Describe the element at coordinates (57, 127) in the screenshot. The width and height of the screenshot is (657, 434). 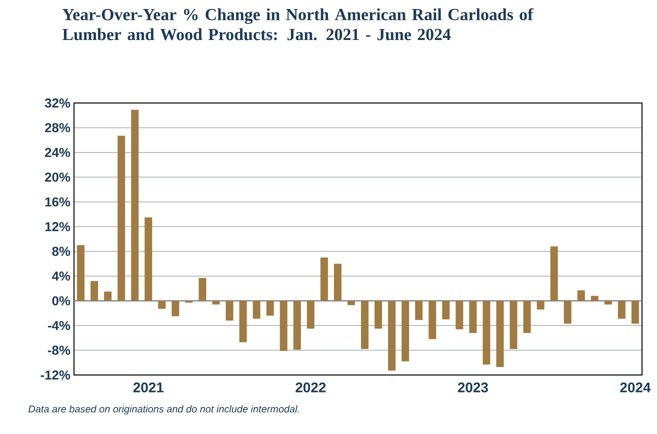
I see `y-tick-label: 28%` at that location.